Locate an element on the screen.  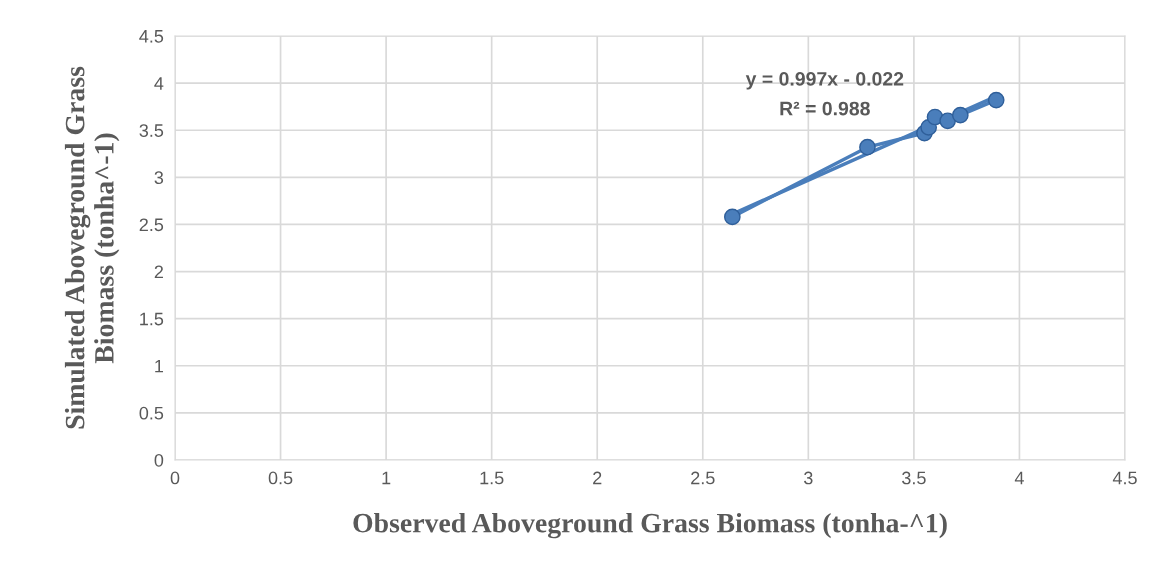
x-tick-label: 2 is located at coordinates (597, 478).